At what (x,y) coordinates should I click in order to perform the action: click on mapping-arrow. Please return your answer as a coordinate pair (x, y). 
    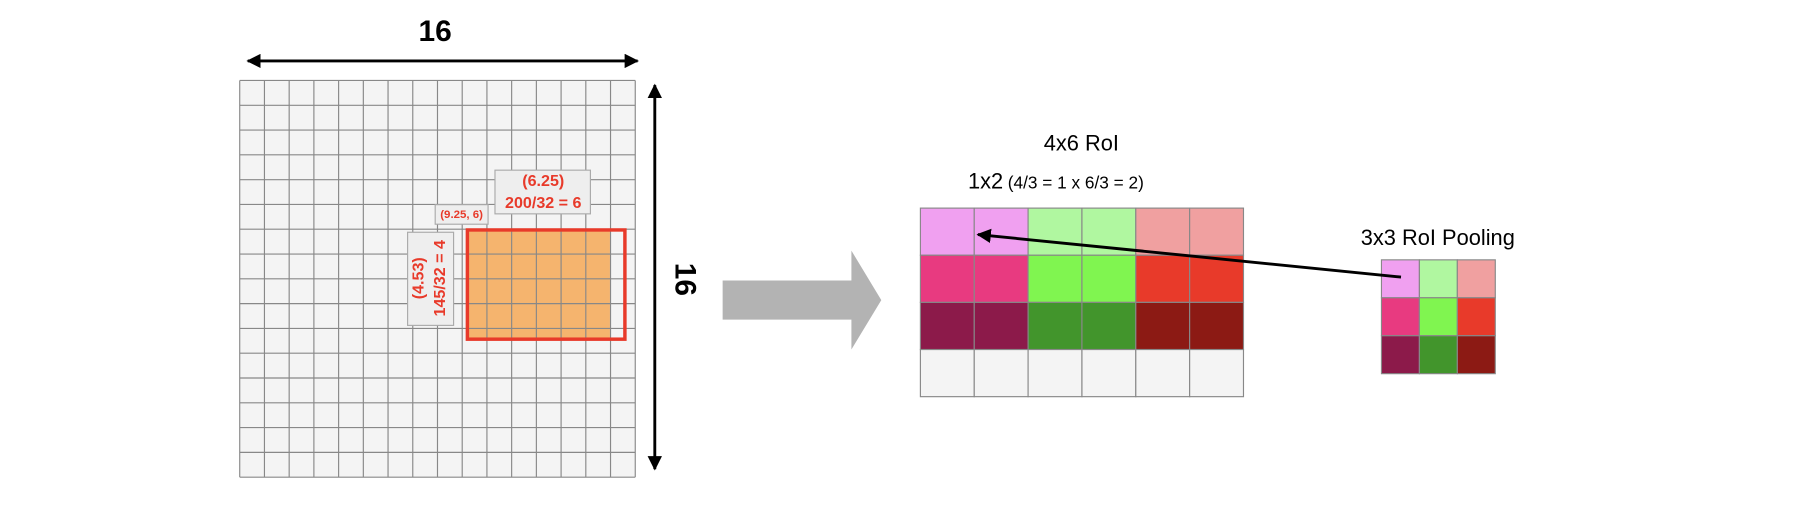
    Looking at the image, I should click on (1189, 253).